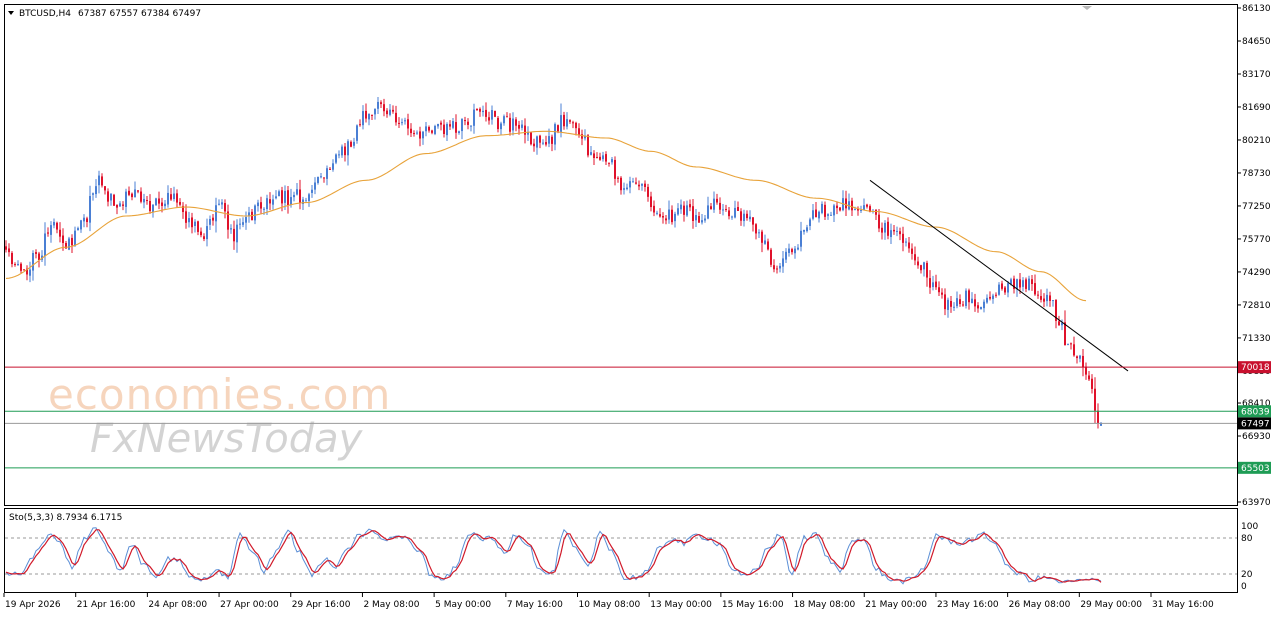  I want to click on trendline, so click(999, 275).